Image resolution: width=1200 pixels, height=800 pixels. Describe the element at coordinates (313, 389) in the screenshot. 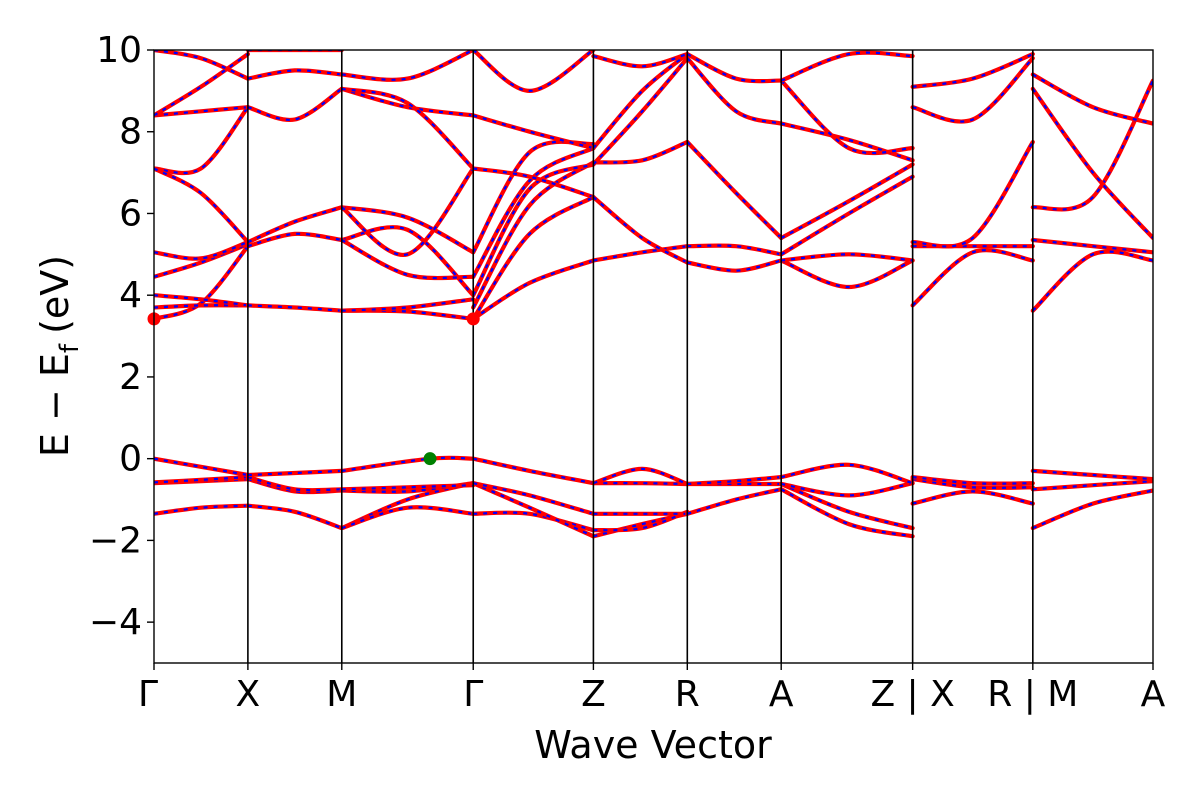

I see `extrema-markers` at that location.